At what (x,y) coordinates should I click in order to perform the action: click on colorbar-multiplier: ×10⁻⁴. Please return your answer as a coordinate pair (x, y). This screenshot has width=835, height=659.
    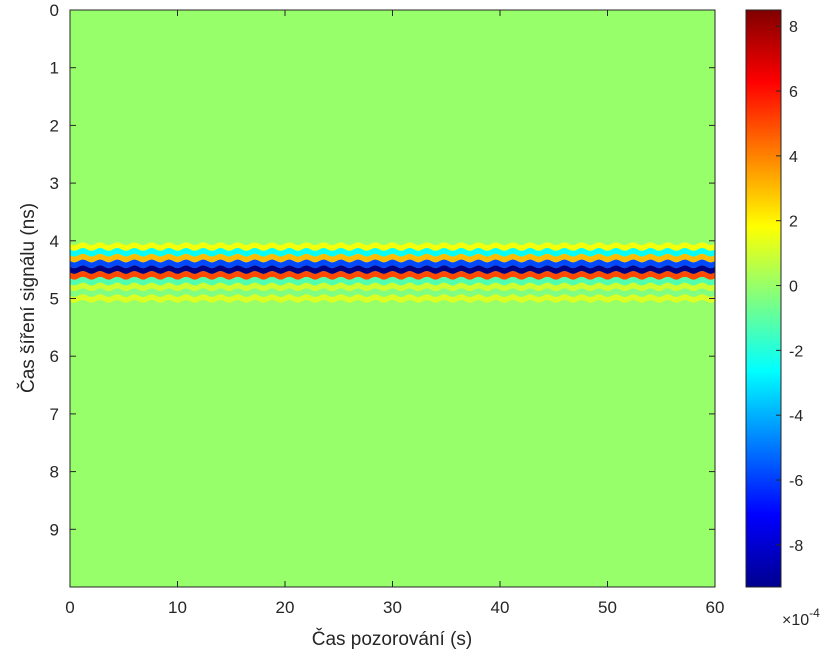
    Looking at the image, I should click on (801, 617).